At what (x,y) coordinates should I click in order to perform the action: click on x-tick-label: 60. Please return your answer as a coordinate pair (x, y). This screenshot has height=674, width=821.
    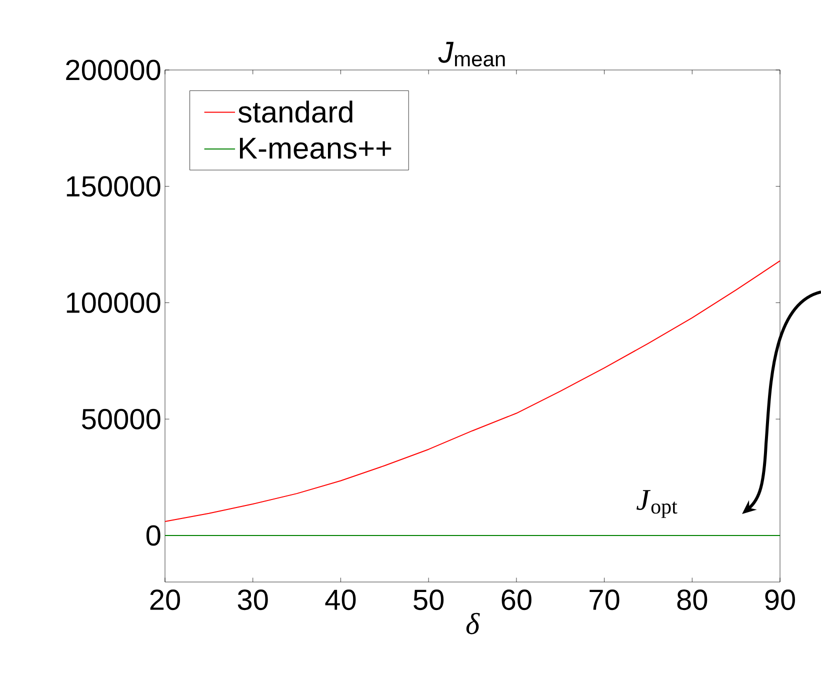
    Looking at the image, I should click on (517, 600).